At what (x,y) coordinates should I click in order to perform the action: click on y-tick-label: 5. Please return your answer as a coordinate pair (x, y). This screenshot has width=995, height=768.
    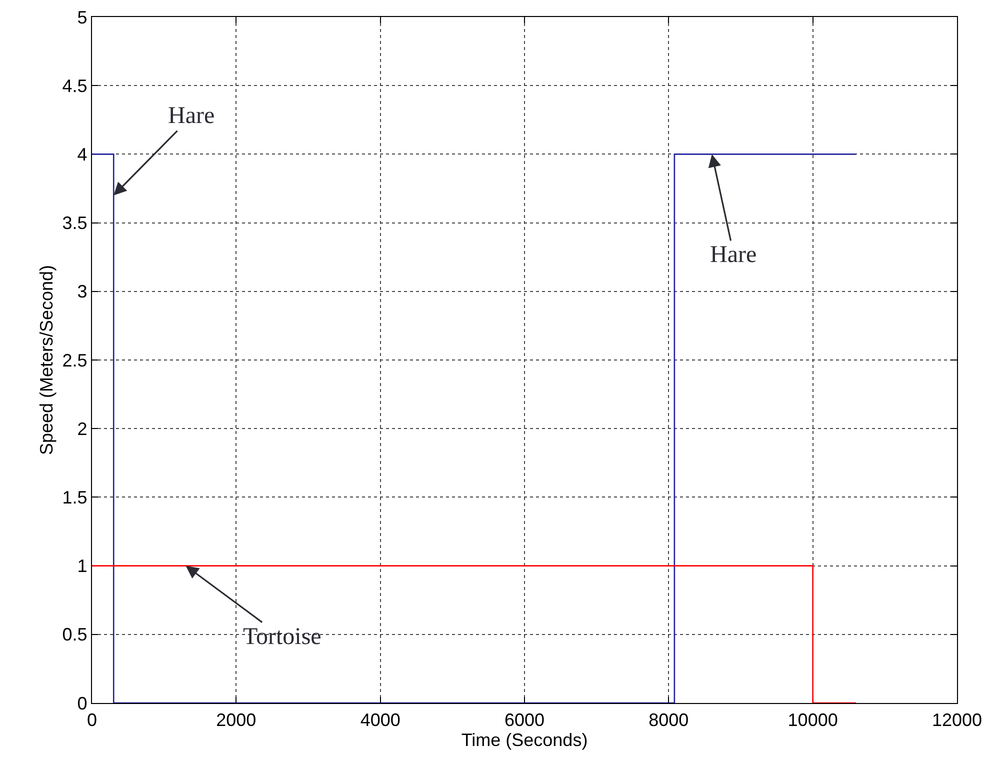
    Looking at the image, I should click on (82, 17).